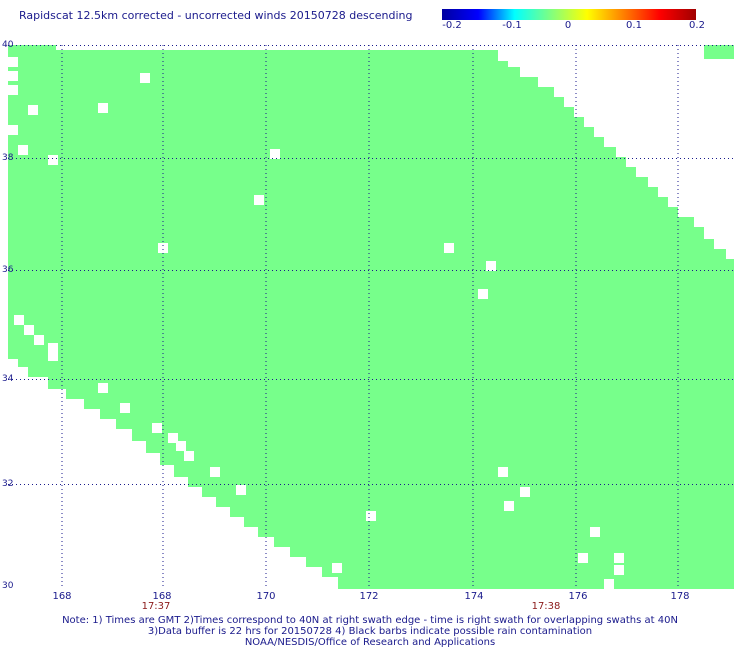  Describe the element at coordinates (266, 596) in the screenshot. I see `lon-label-3: 170` at that location.